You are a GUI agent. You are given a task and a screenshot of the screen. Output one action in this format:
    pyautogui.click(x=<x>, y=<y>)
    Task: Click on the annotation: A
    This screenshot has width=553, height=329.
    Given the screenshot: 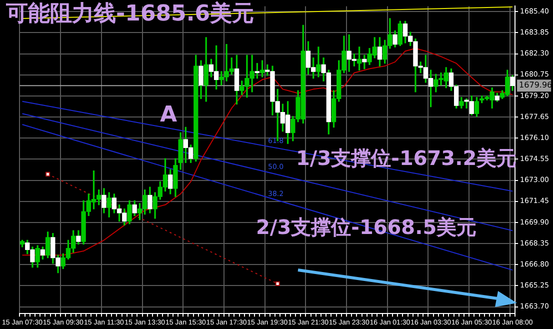 What is the action you would take?
    pyautogui.click(x=169, y=115)
    